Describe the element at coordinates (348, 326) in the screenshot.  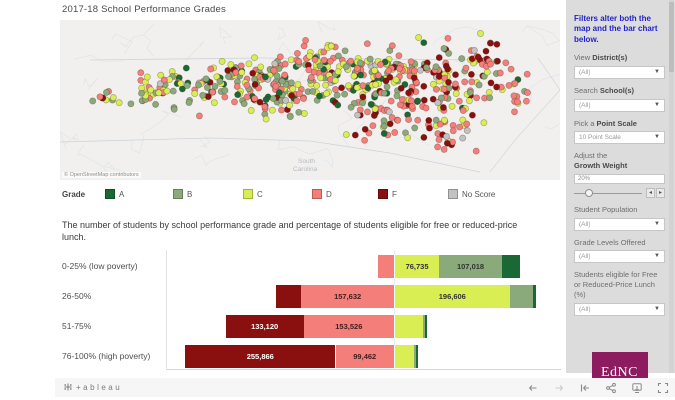
I see `bar-segment-grade-d: 153,526` at that location.